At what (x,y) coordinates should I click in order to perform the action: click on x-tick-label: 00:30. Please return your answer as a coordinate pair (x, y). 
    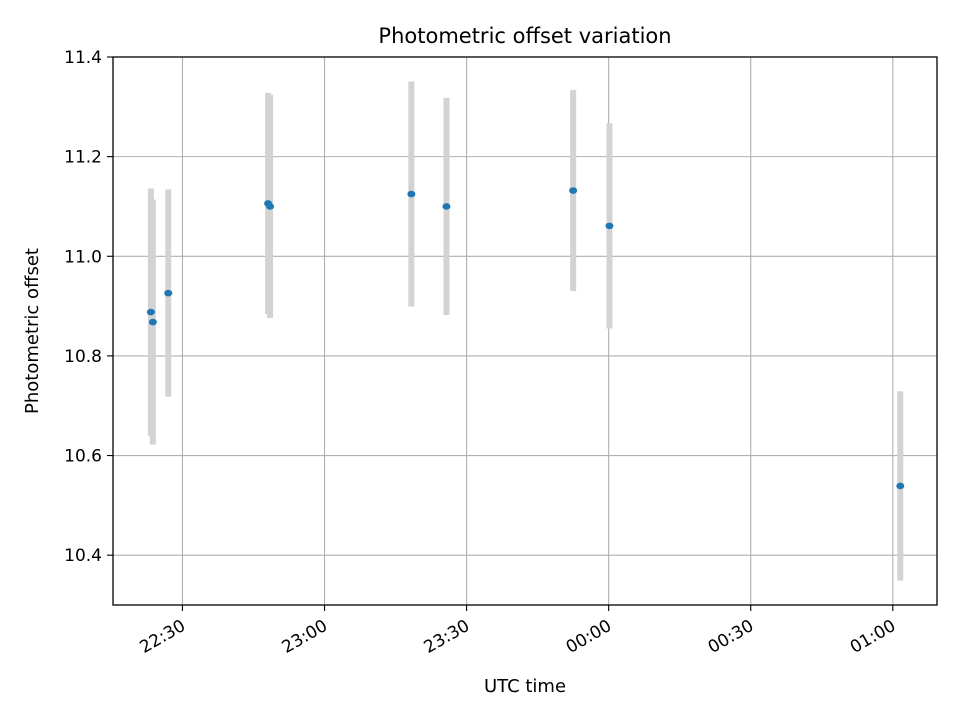
    Looking at the image, I should click on (731, 637).